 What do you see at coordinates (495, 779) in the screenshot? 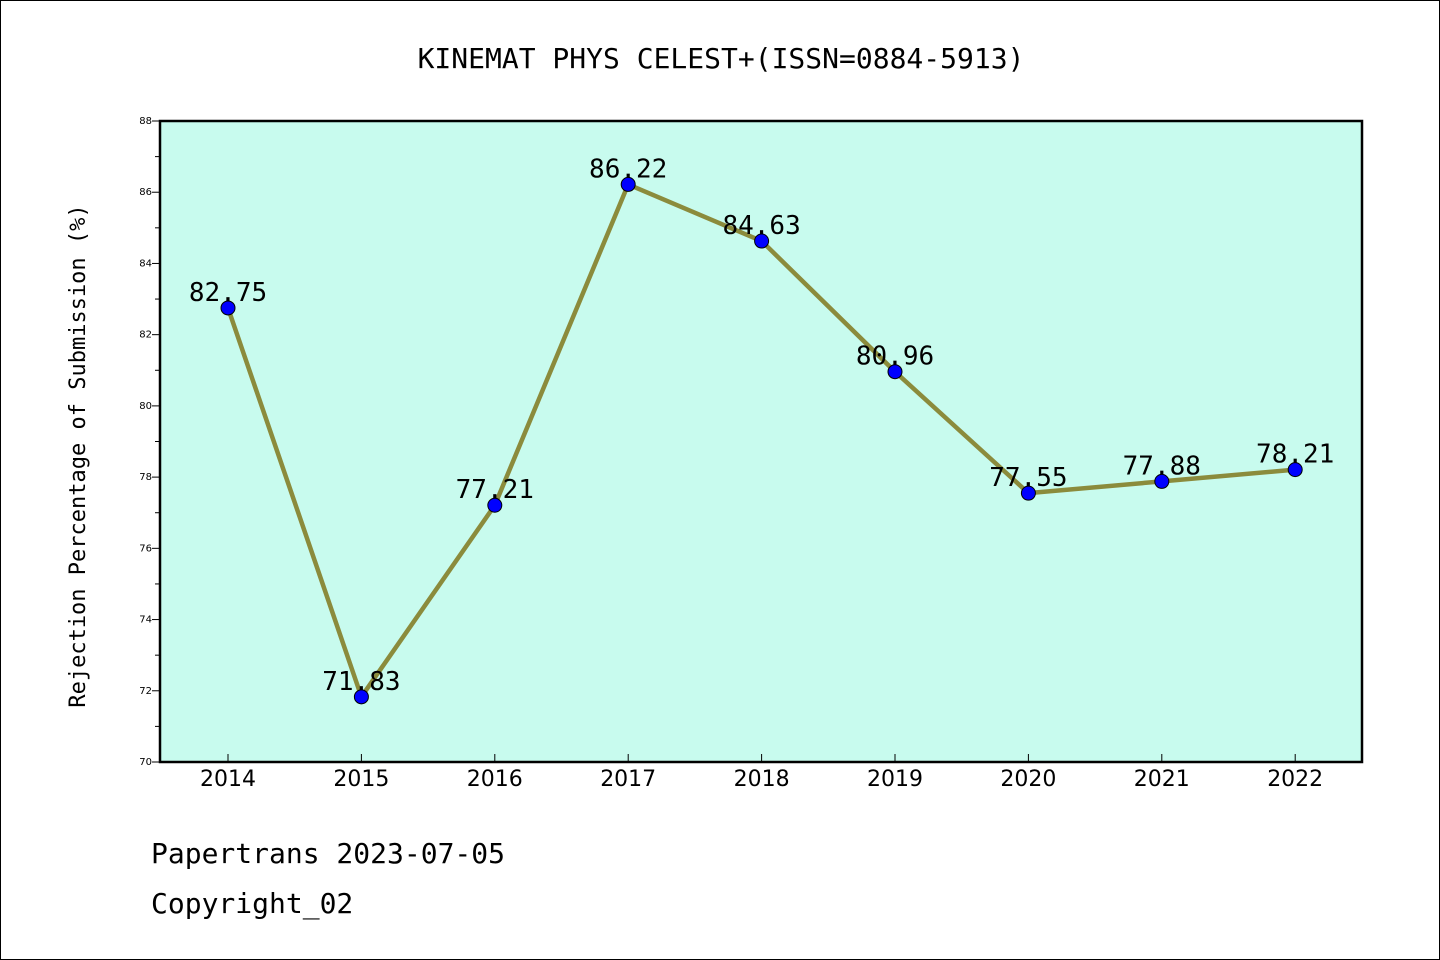
I see `x-tick-label: 2016` at bounding box center [495, 779].